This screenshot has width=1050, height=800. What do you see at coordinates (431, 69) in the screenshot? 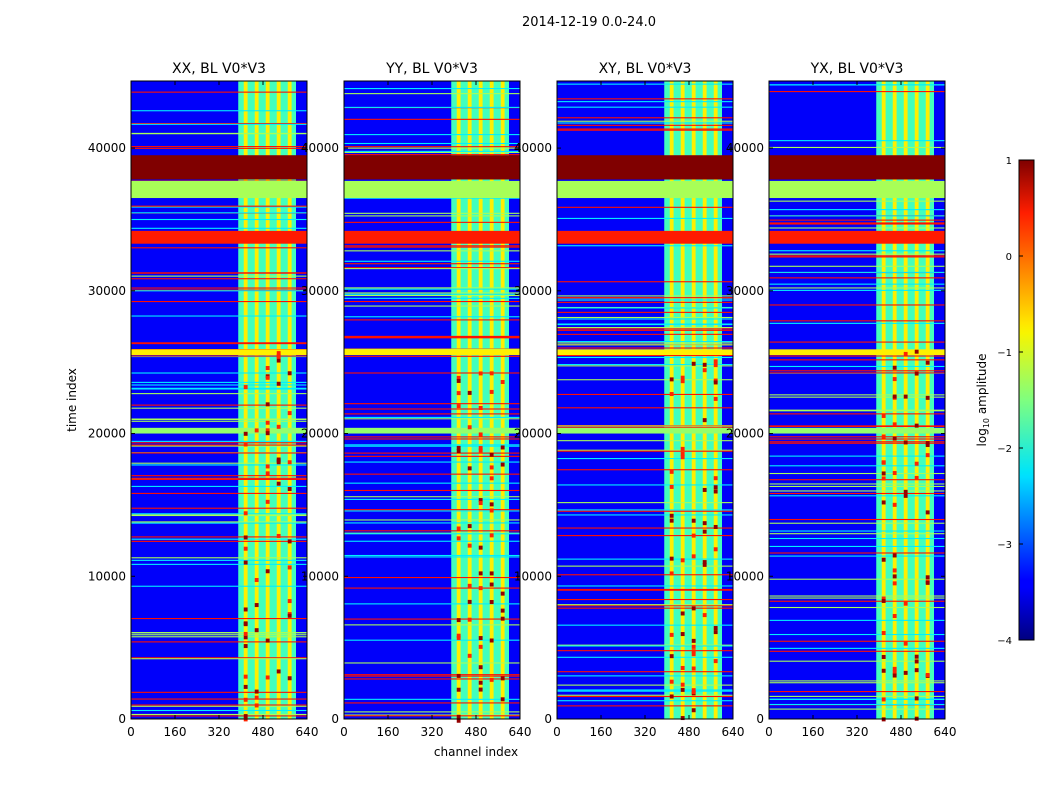
I see `panel-title: YY, BL V0*V3` at bounding box center [431, 69].